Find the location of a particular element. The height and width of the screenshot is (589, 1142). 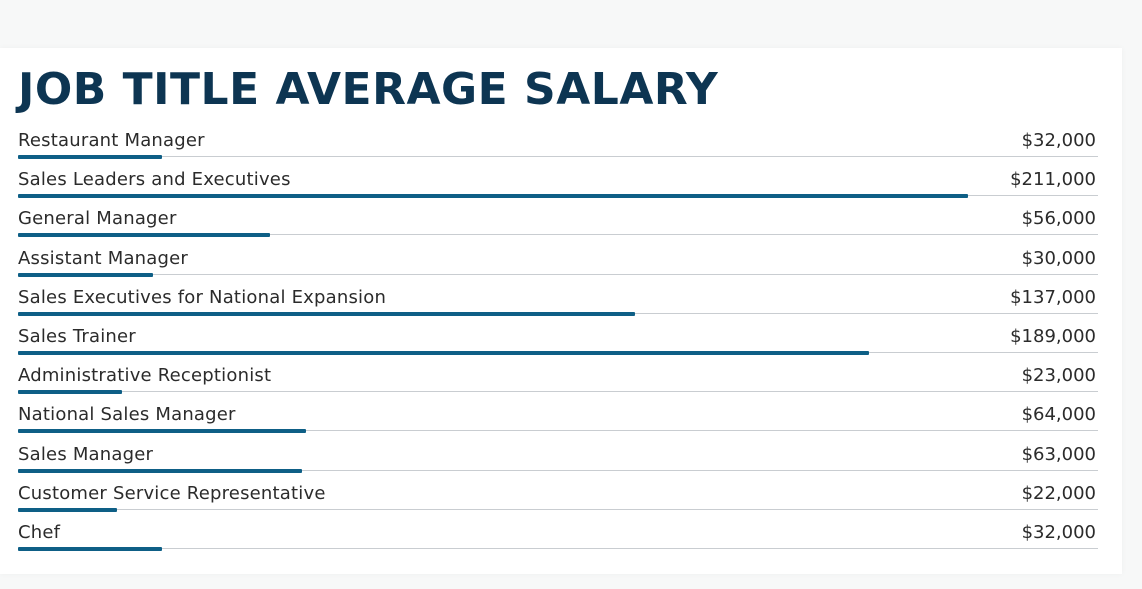

salary-row: National Sales Manager $64,000 is located at coordinates (558, 419).